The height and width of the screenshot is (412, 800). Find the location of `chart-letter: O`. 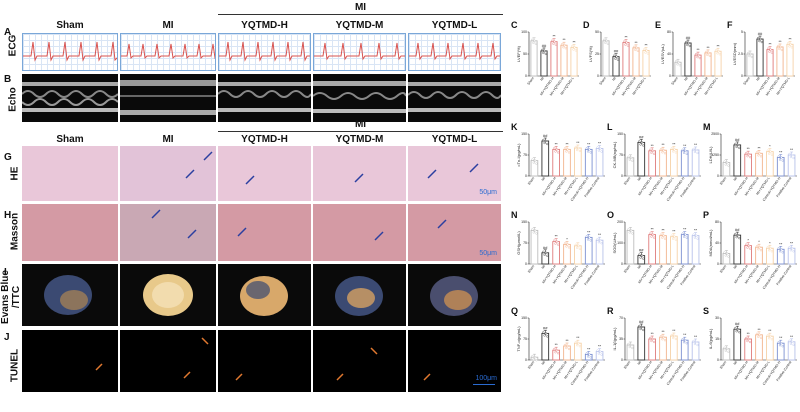

chart-letter: O is located at coordinates (610, 215).